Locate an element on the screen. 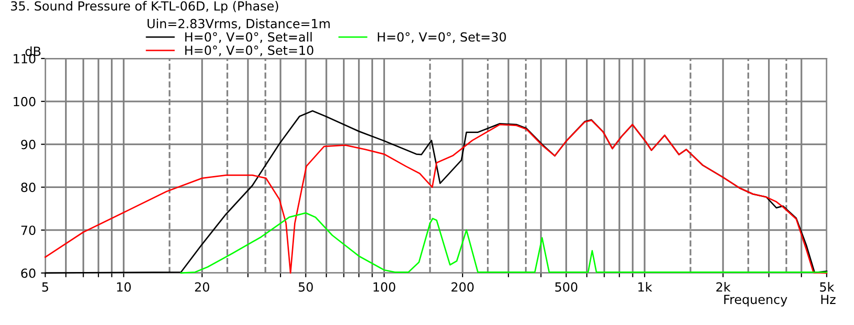 The width and height of the screenshot is (854, 325). x-tick-label: 500 is located at coordinates (566, 287).